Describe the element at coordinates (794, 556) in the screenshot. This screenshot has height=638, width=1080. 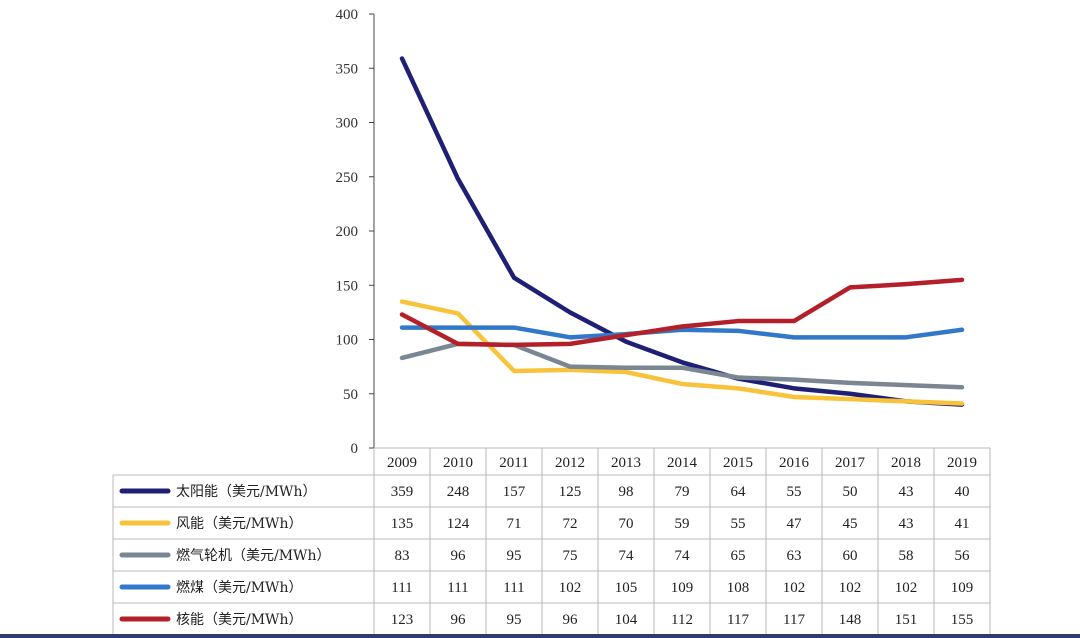
I see `table-cell: 63` at that location.